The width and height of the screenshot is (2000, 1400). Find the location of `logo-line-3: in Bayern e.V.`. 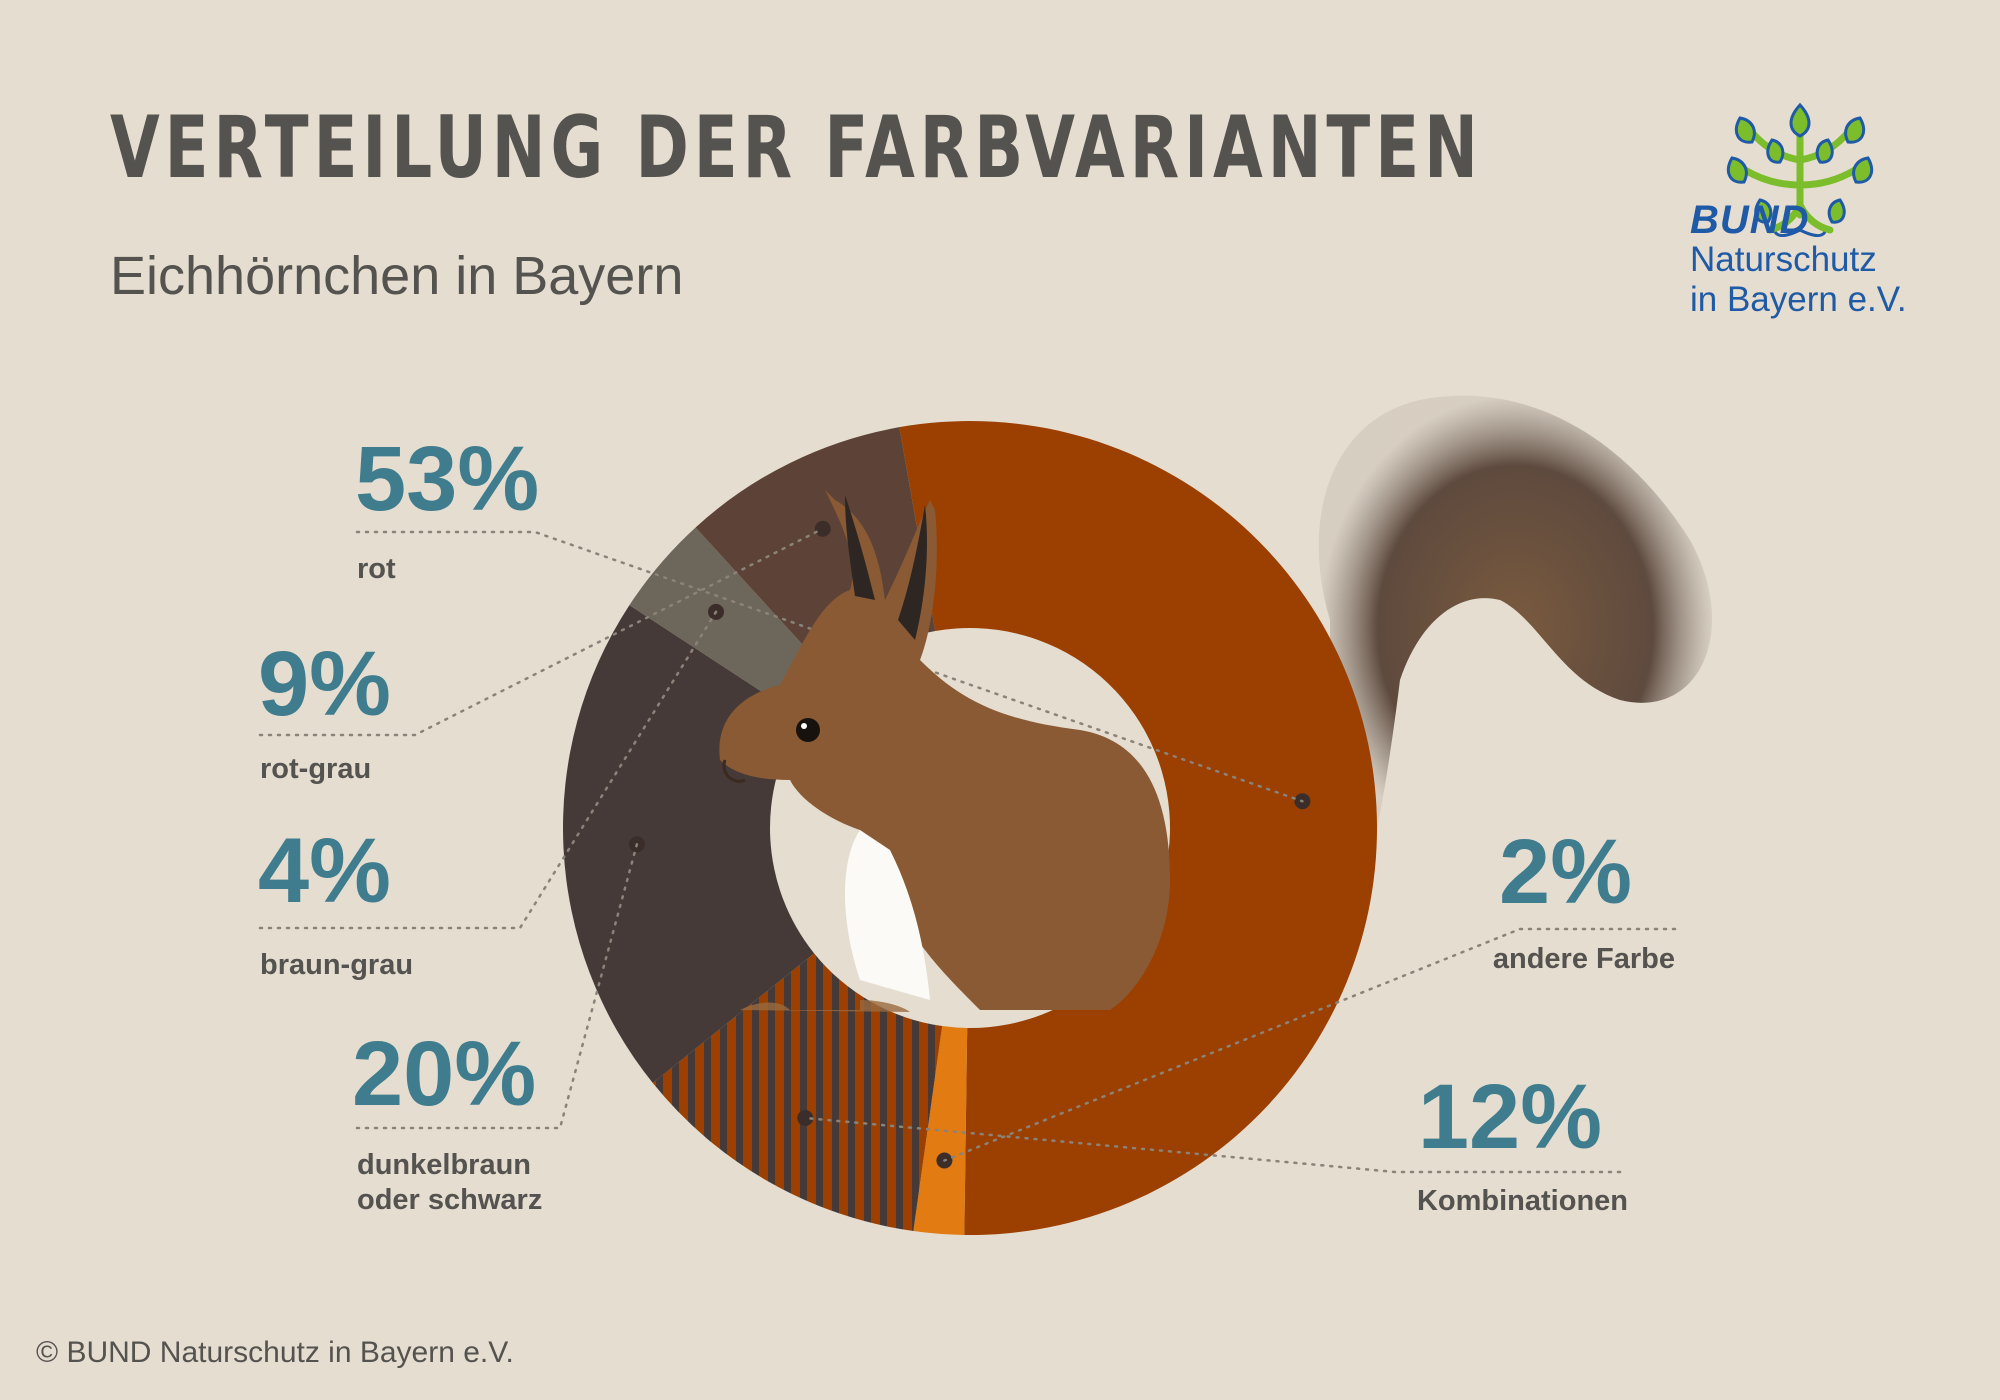

logo-line-3: in Bayern e.V. is located at coordinates (1798, 299).